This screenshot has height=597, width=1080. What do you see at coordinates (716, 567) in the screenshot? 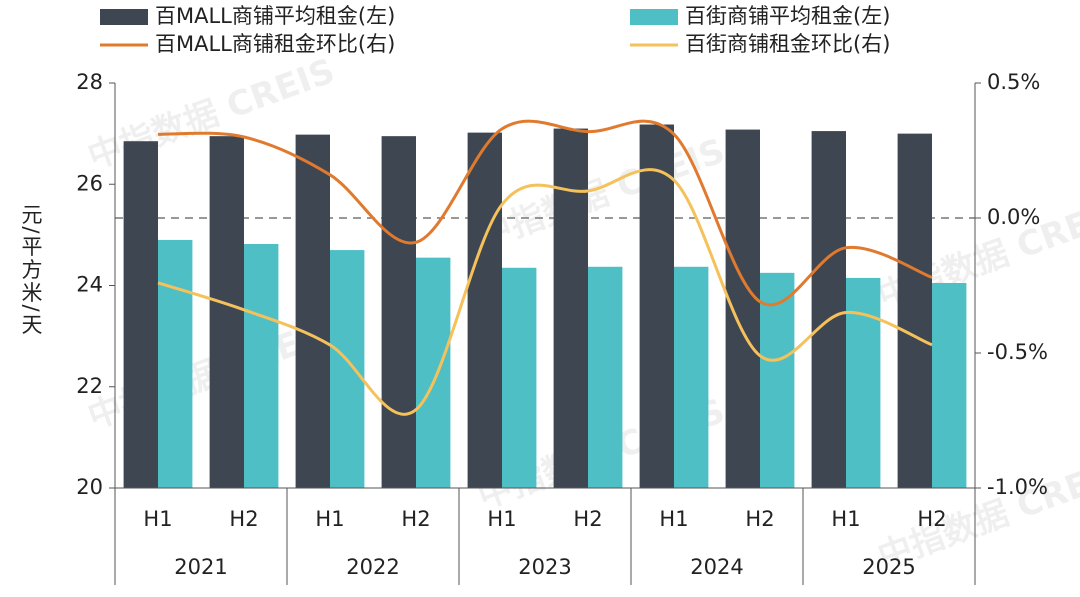
I see `x-group-label: 2024` at bounding box center [716, 567].